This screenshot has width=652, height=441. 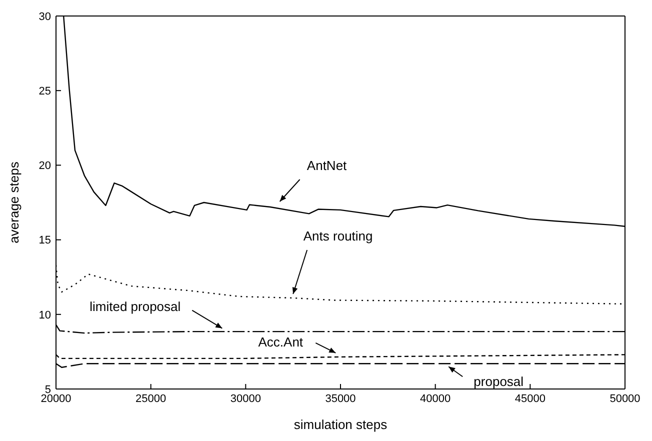 What do you see at coordinates (625, 398) in the screenshot?
I see `x-tick-label: 50000` at bounding box center [625, 398].